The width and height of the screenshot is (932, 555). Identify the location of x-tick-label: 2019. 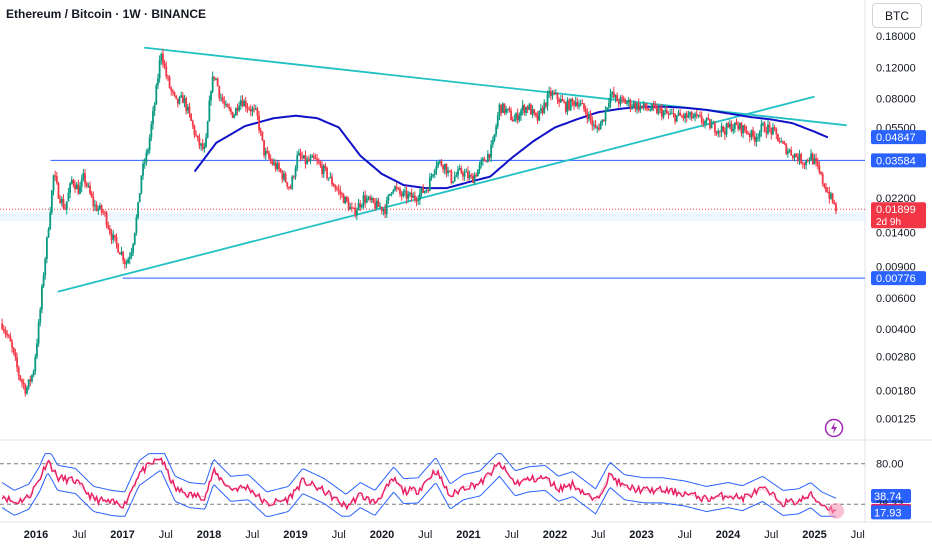
(295, 535).